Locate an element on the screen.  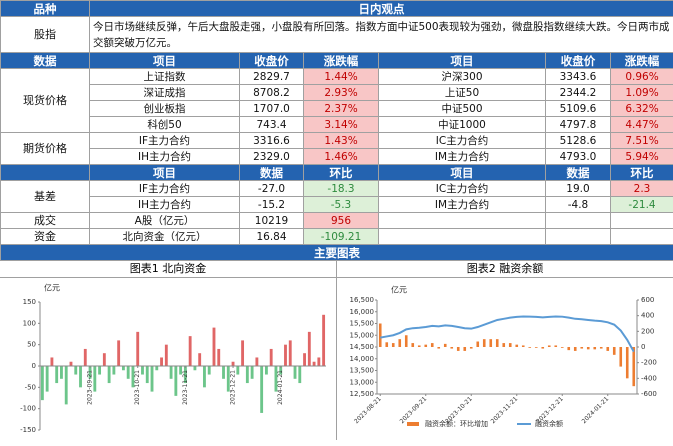
legend-label: 融资余额：环比增加 is located at coordinates (456, 423).